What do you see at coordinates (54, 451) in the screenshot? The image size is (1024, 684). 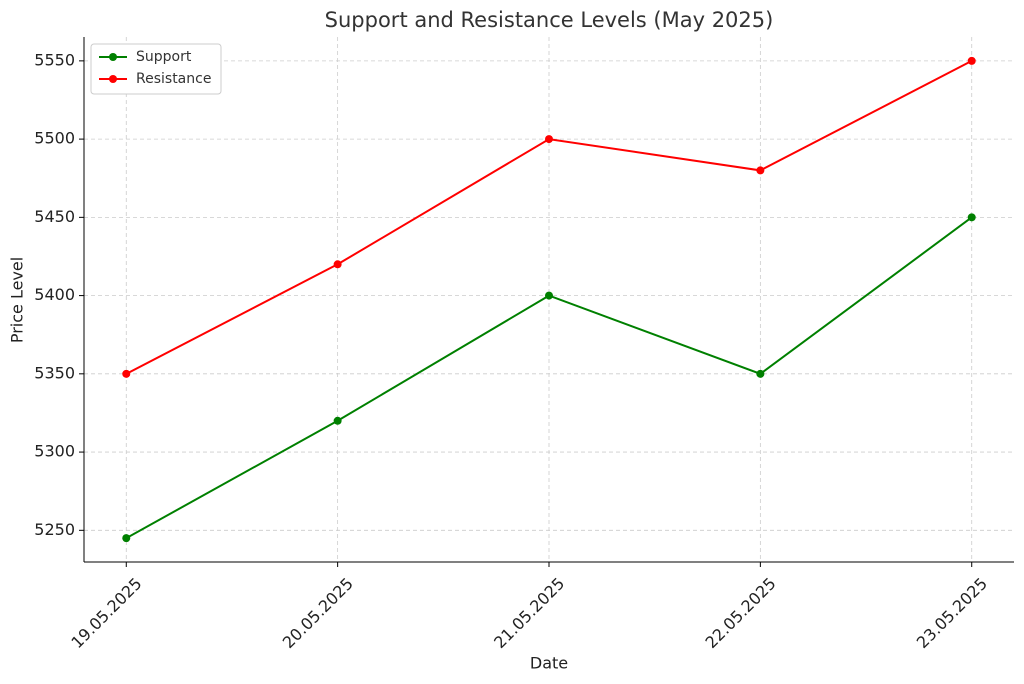 I see `y-tick-label: 5300` at bounding box center [54, 451].